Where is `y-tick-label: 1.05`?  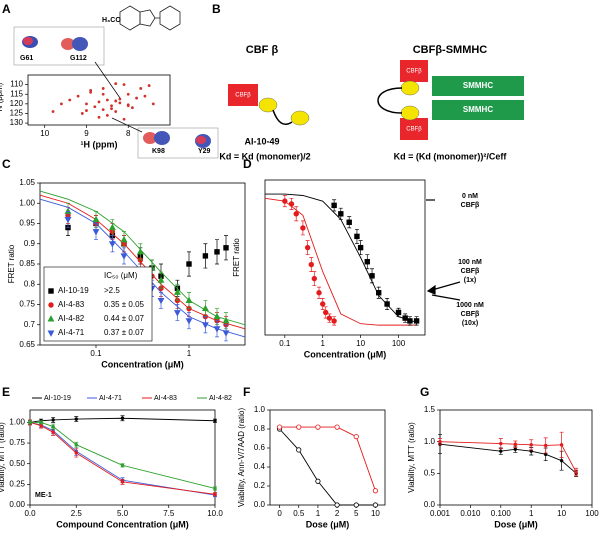
y-tick-label: 1.05 is located at coordinates (27, 182).